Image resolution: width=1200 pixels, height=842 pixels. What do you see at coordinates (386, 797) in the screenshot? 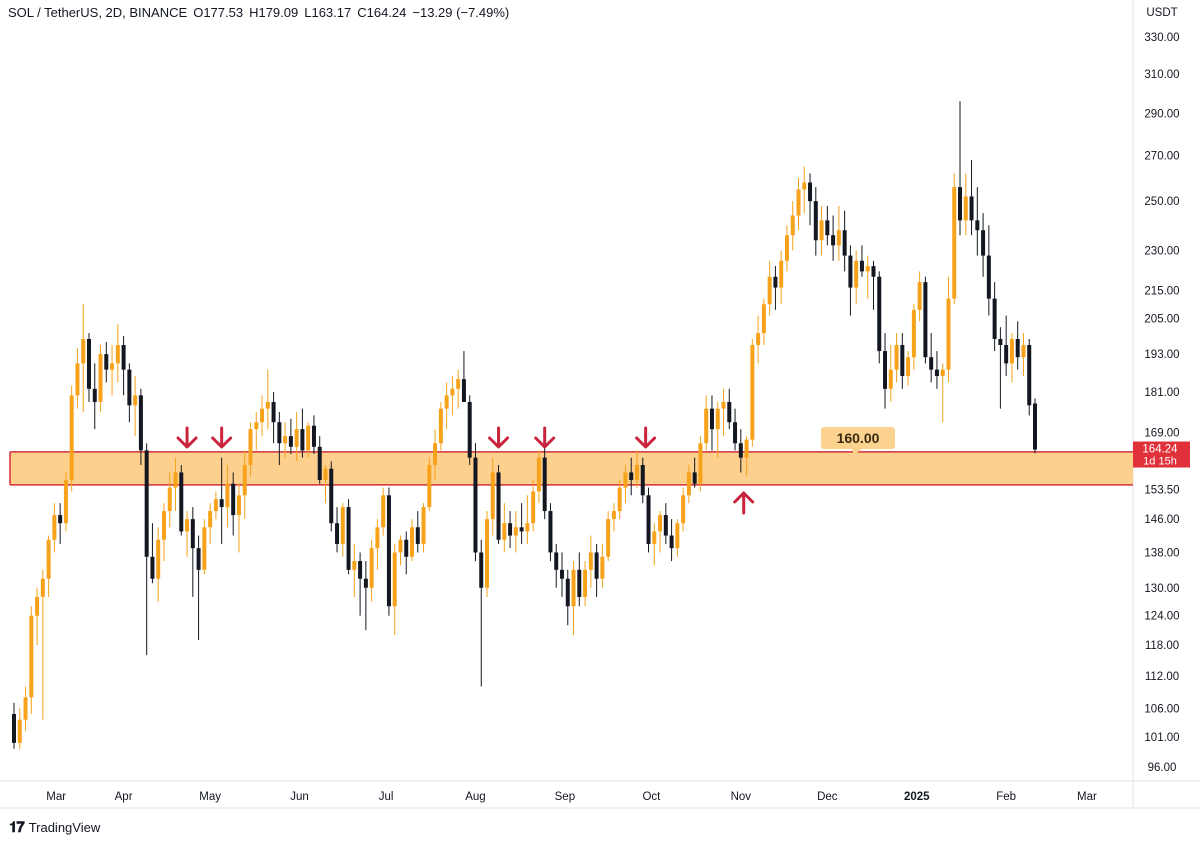
I see `time-tick-4: Jul` at bounding box center [386, 797].